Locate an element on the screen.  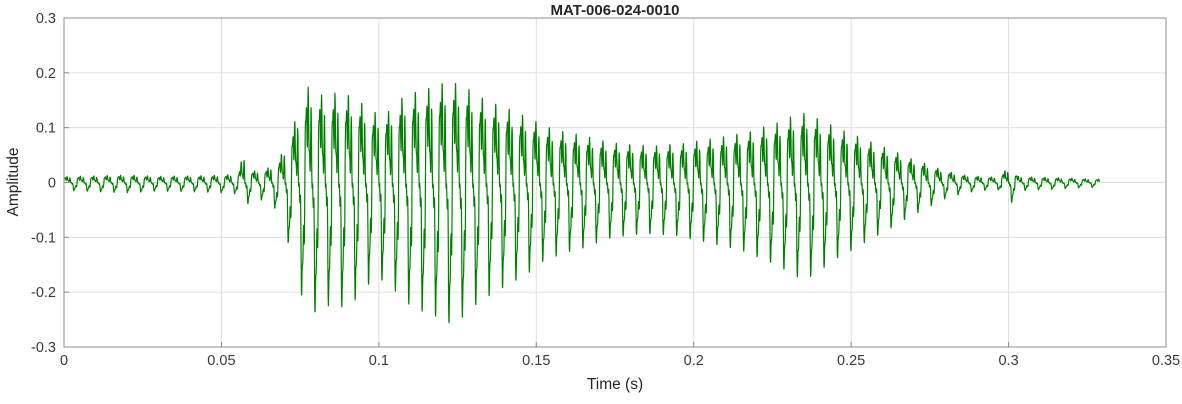
y-tick-label: 0.3 is located at coordinates (46, 19).